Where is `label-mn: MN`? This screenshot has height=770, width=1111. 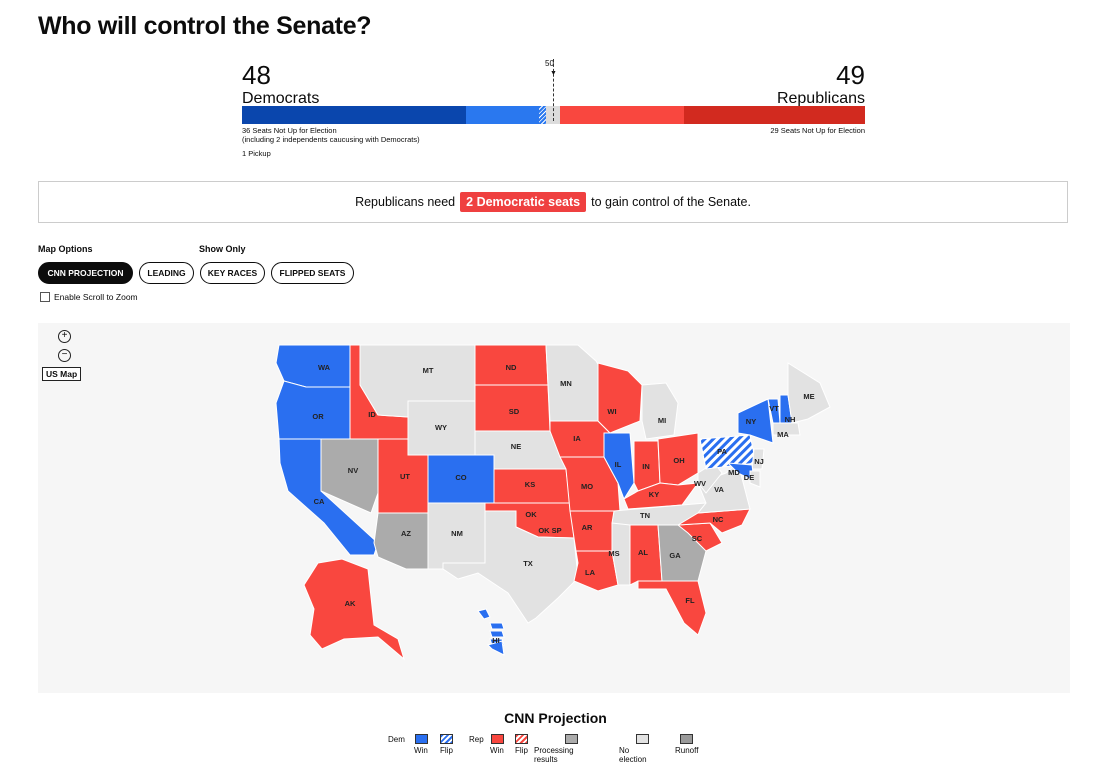 label-mn: MN is located at coordinates (566, 383).